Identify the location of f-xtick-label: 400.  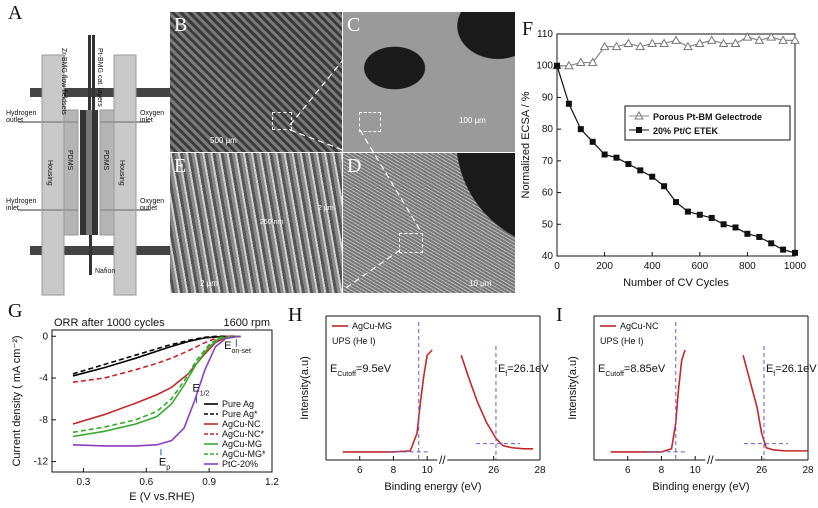
(652, 266).